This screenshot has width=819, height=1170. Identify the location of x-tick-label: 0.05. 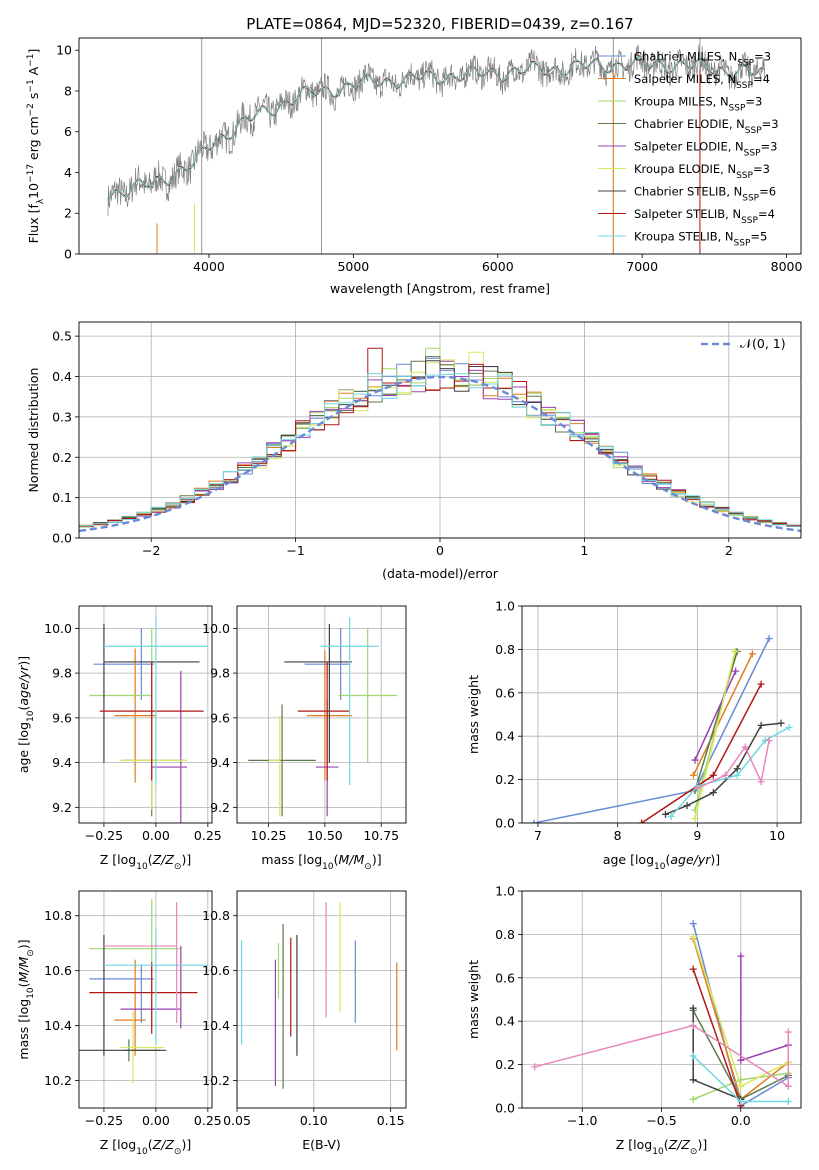
(237, 1120).